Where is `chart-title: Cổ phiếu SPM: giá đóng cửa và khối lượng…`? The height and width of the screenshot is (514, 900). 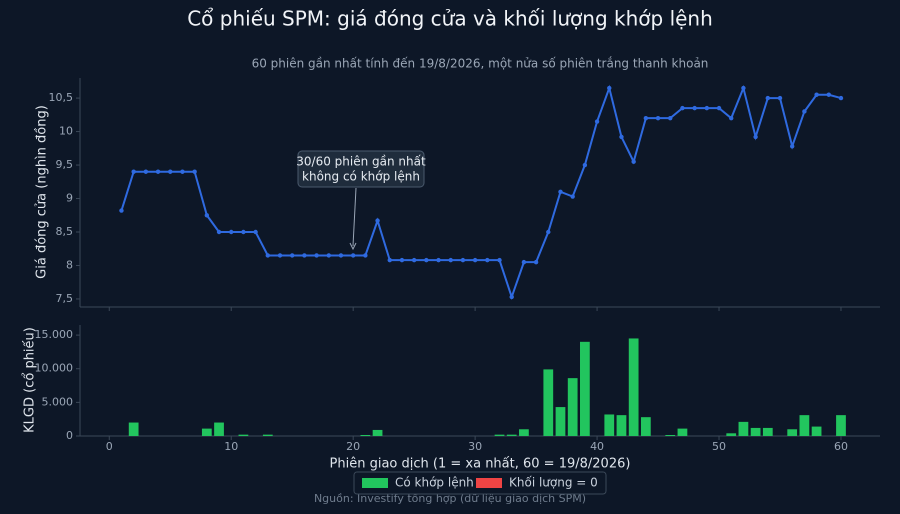 chart-title: Cổ phiếu SPM: giá đóng cửa và khối lượng… is located at coordinates (450, 19).